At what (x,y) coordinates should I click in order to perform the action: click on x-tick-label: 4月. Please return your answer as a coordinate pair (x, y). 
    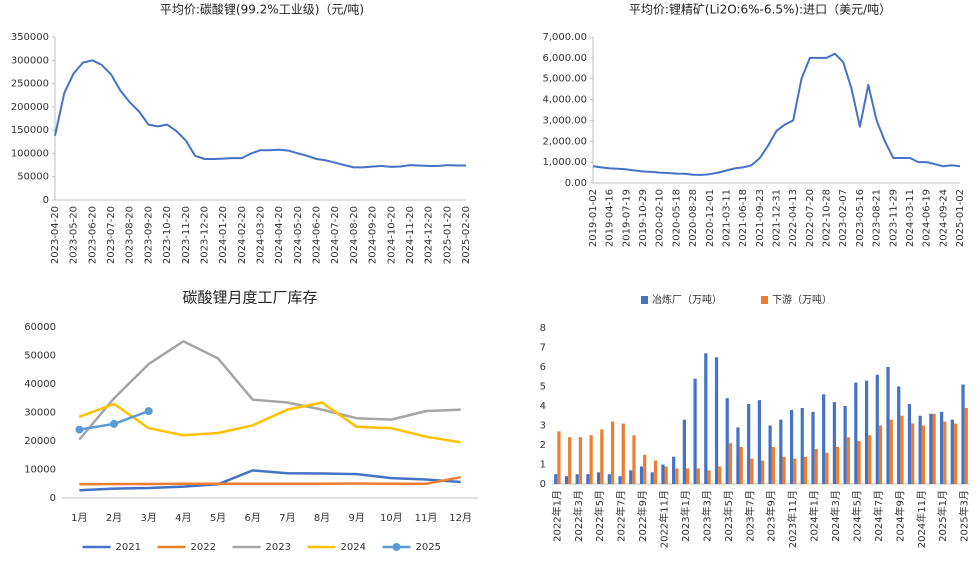
    Looking at the image, I should click on (183, 518).